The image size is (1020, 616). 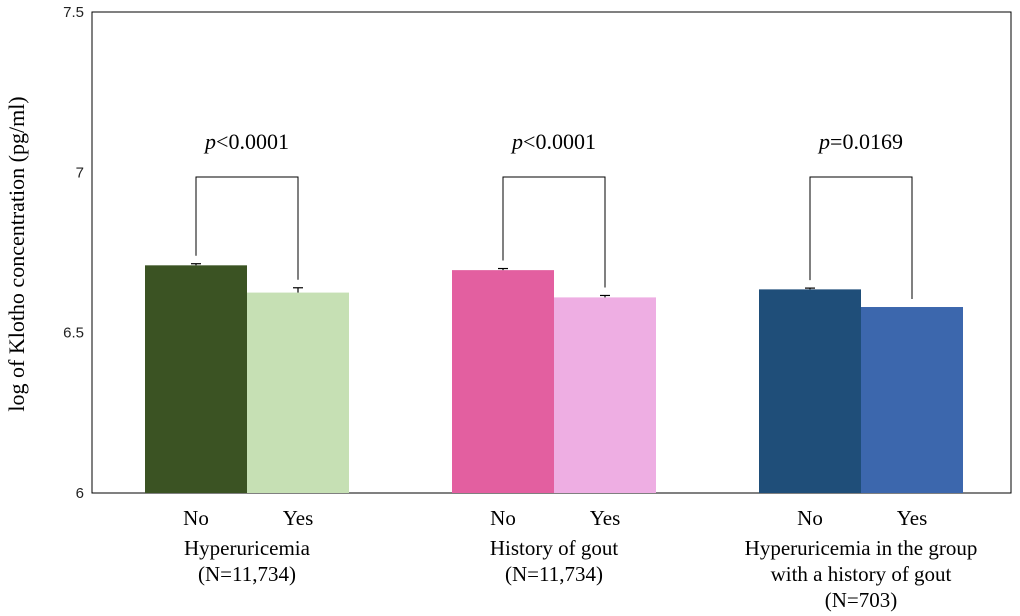 I want to click on y-tick-label: 7, so click(x=80, y=172).